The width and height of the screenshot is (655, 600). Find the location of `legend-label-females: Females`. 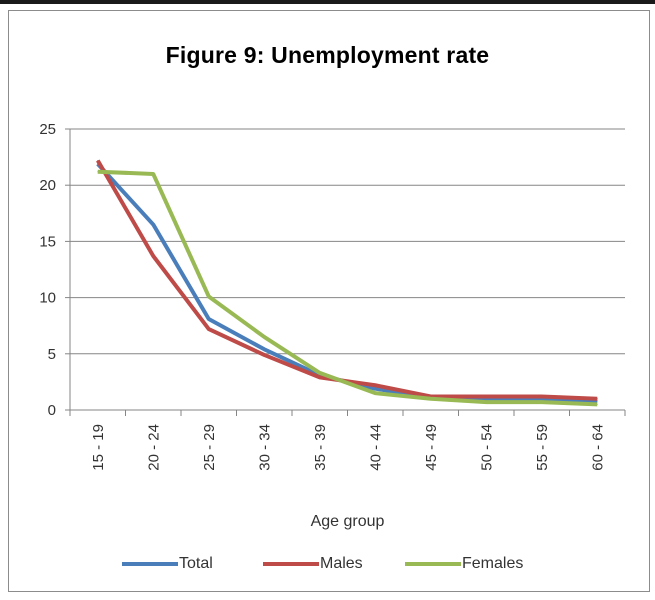

legend-label-females: Females is located at coordinates (493, 563).